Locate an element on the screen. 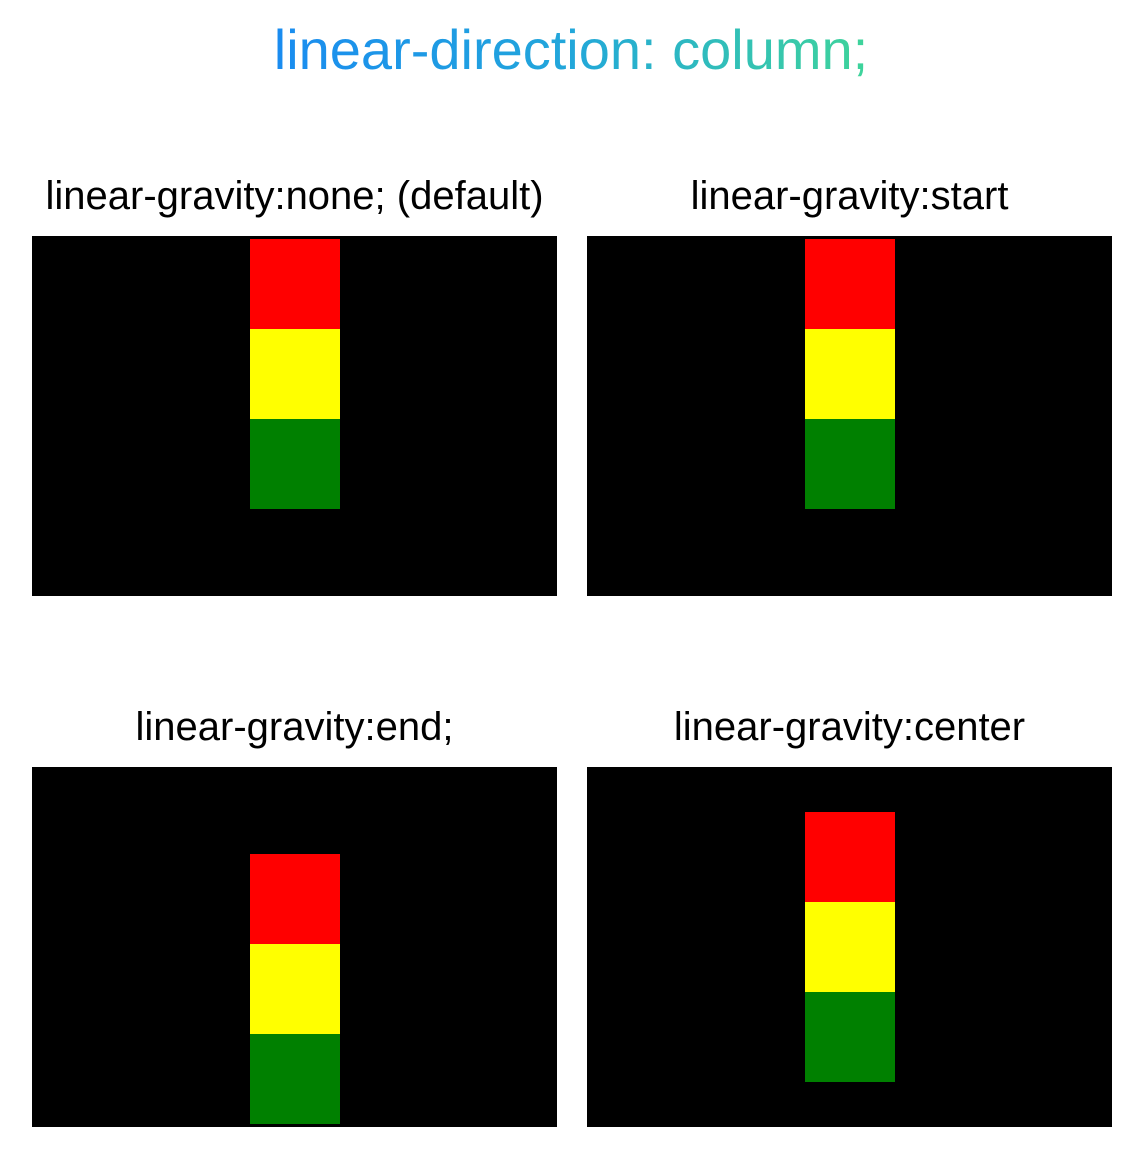  panel-label: linear-gravity:end; is located at coordinates (294, 727).